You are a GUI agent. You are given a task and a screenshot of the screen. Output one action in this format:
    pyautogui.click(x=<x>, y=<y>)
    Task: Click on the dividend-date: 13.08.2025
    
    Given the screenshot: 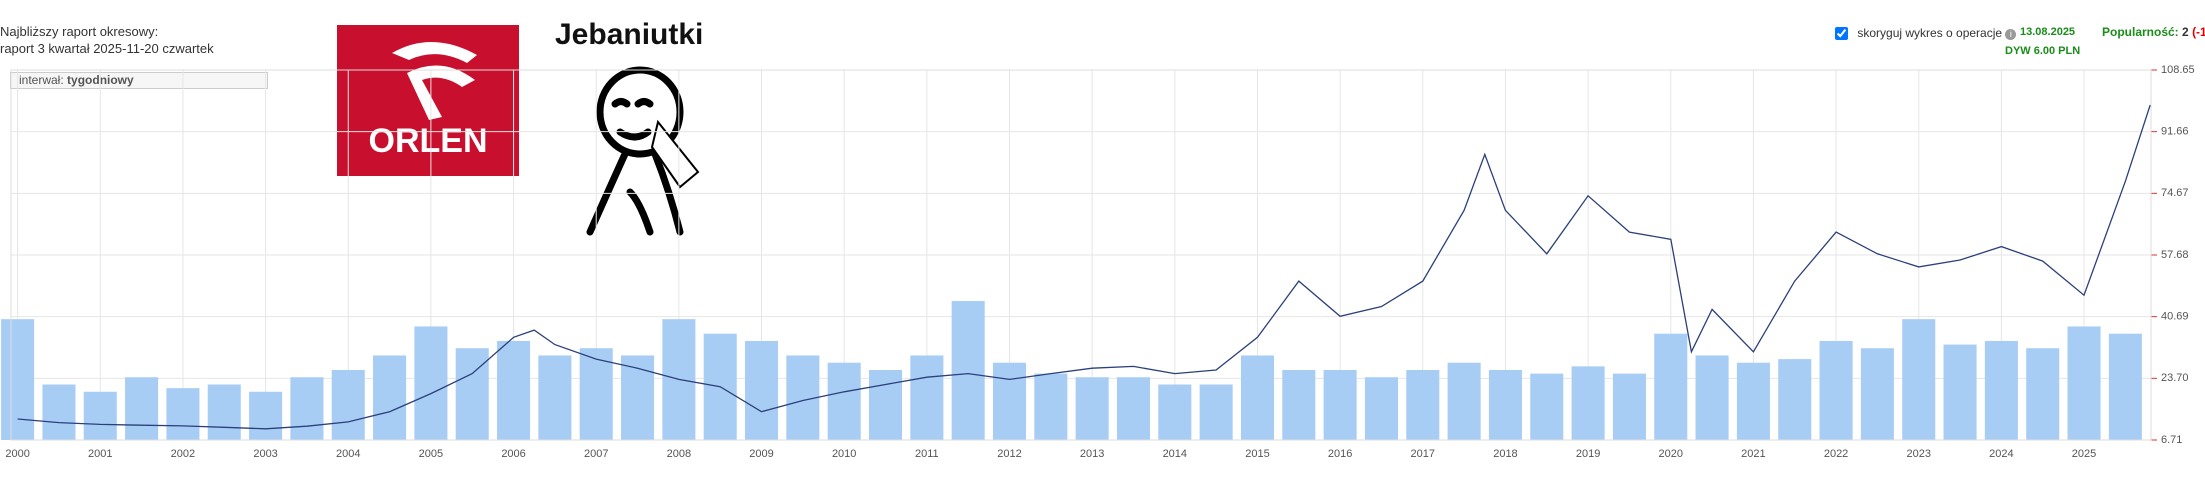 What is the action you would take?
    pyautogui.click(x=2048, y=32)
    